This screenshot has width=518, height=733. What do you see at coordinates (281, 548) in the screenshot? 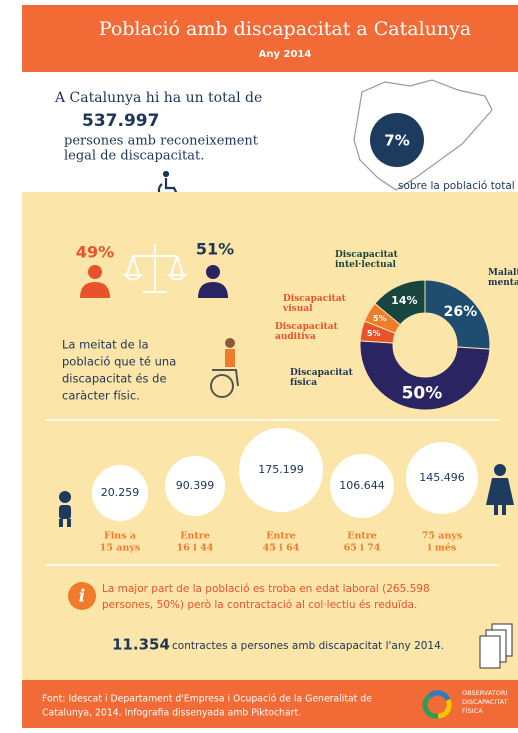
I see `age-label: 45 i 64` at bounding box center [281, 548].